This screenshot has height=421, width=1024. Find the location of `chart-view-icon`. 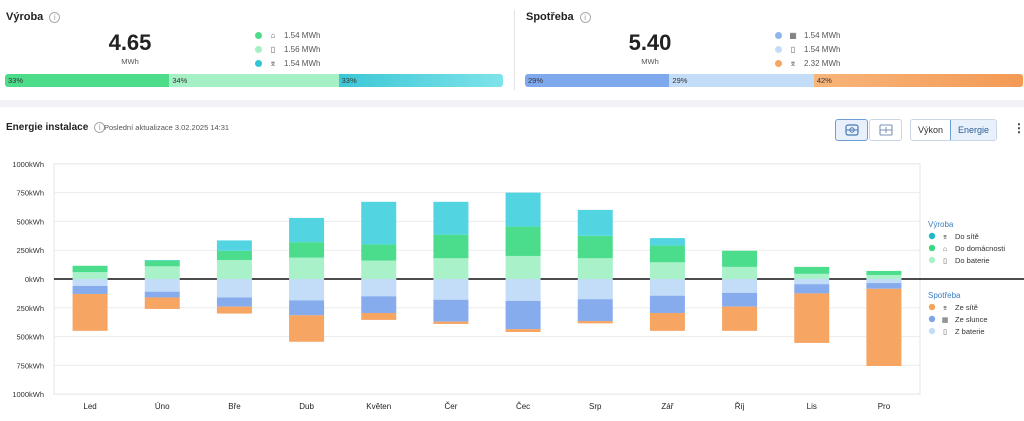

chart-view-icon is located at coordinates (851, 130).